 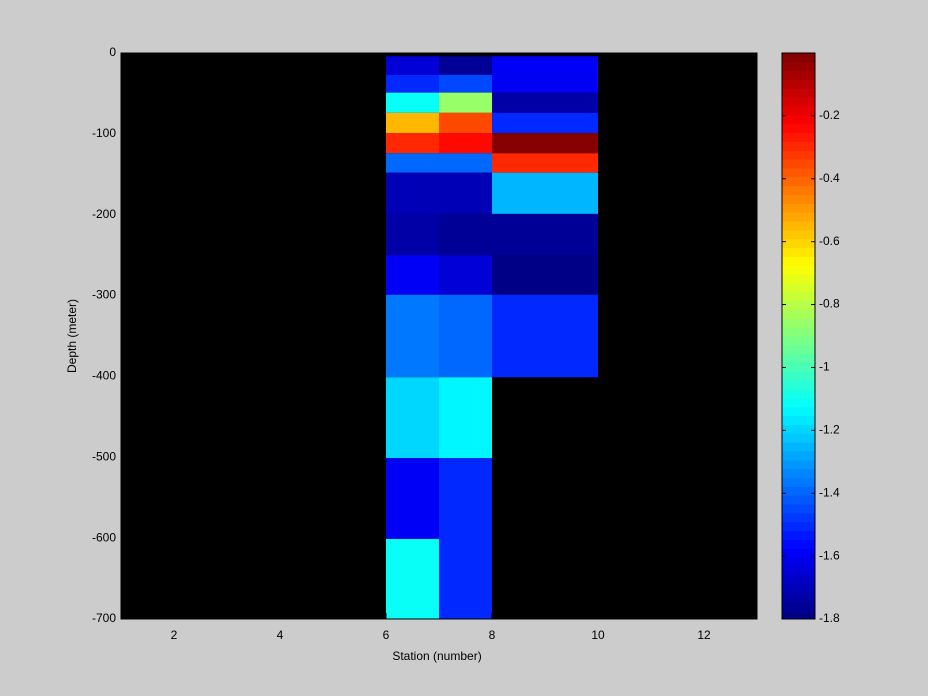 What do you see at coordinates (829, 430) in the screenshot?
I see `colorbar-tick-label: -1.2` at bounding box center [829, 430].